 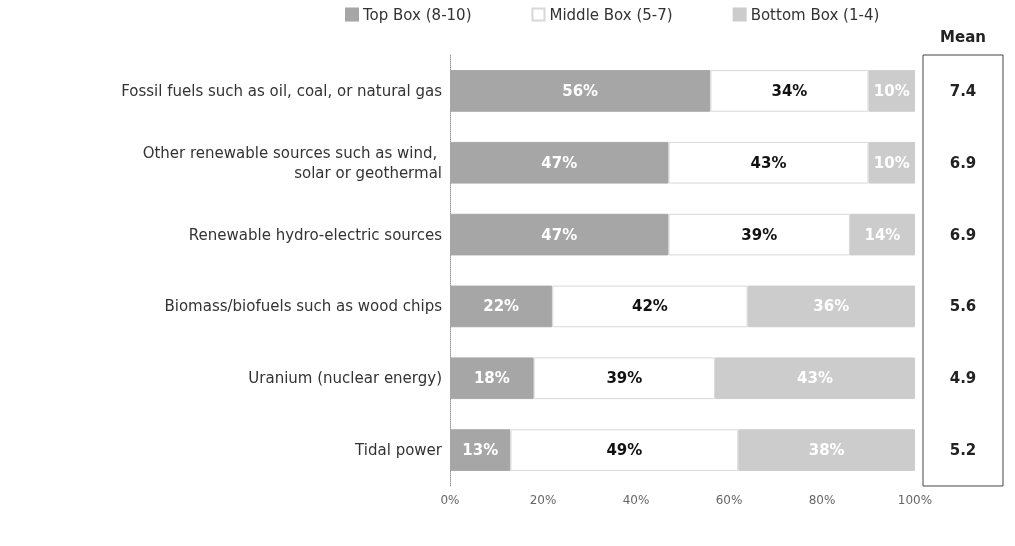 I want to click on text: 5.6, so click(x=963, y=306).